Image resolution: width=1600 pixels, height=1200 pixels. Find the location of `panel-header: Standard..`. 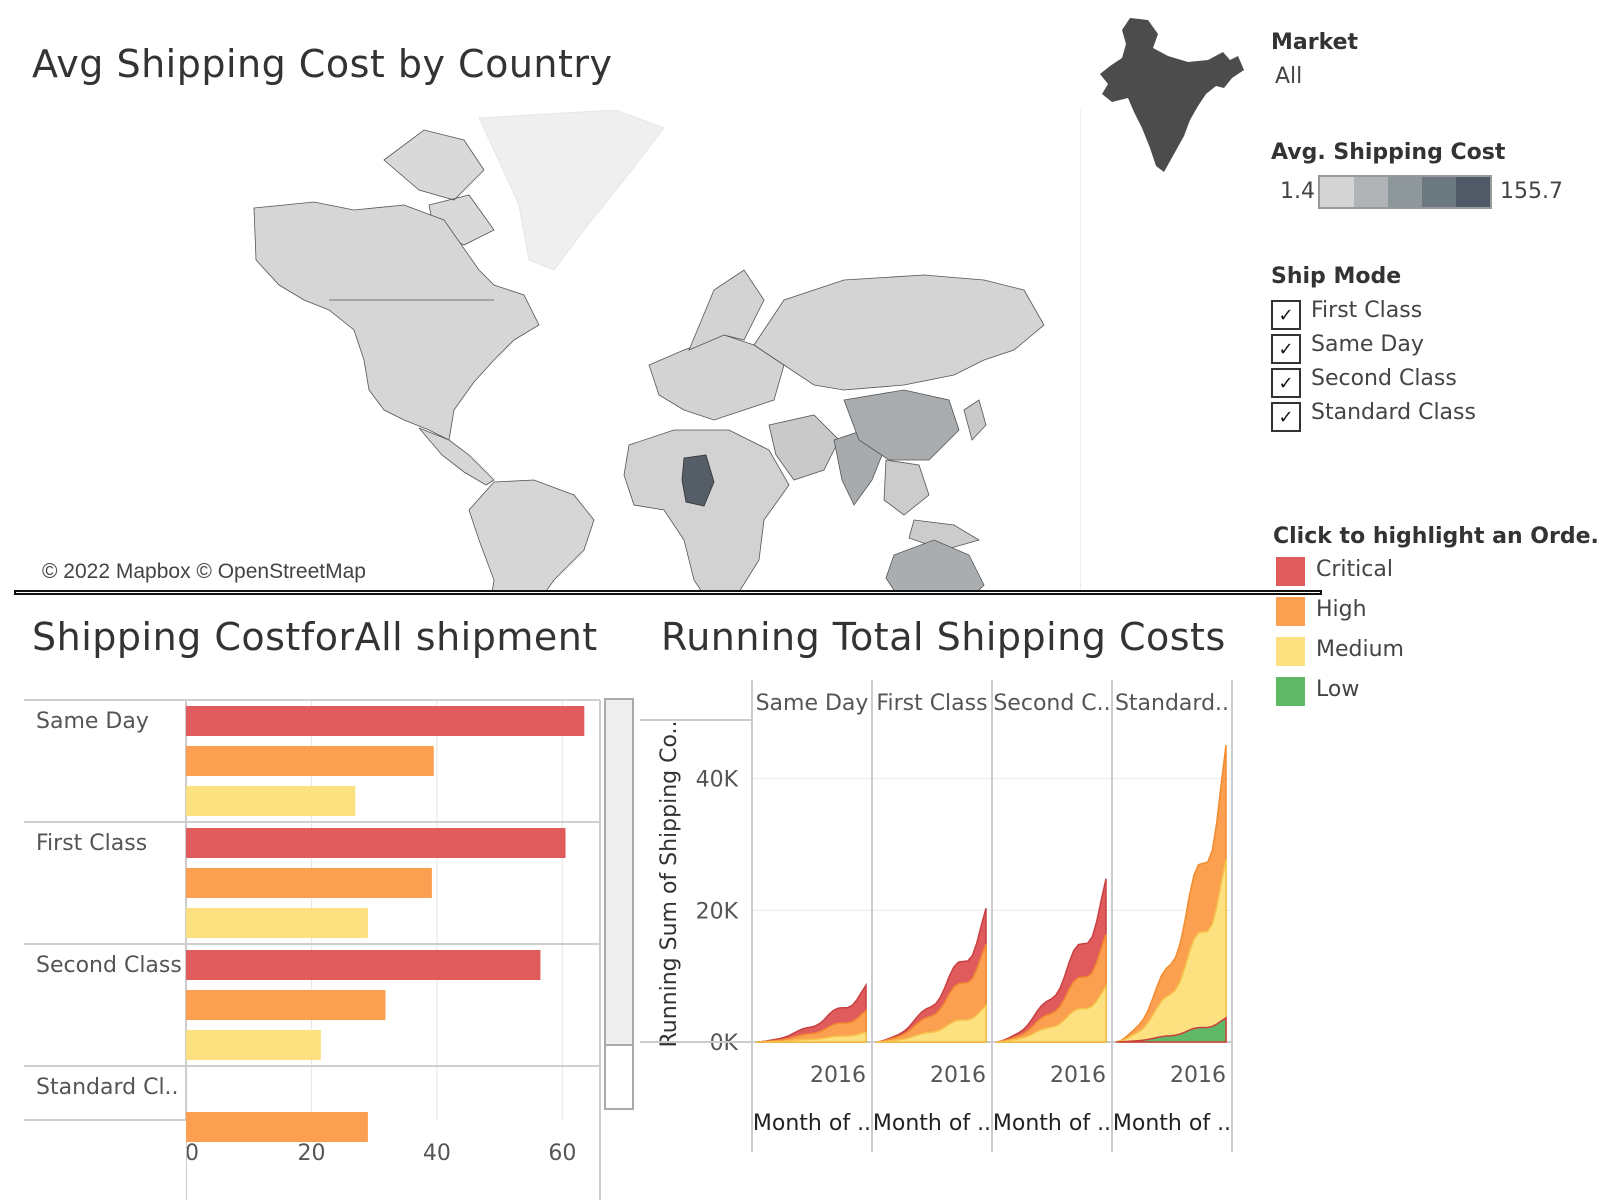

panel-header: Standard.. is located at coordinates (1172, 703).